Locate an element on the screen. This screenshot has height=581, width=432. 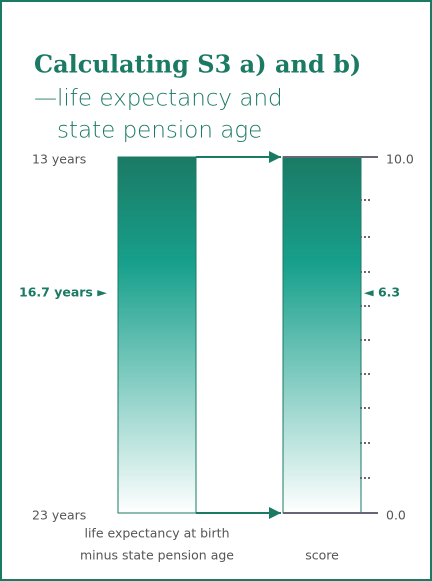
left-bottom: 23 years is located at coordinates (59, 515).